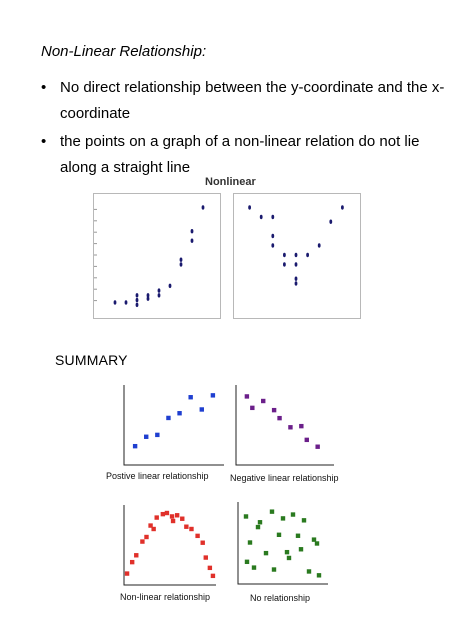 The height and width of the screenshot is (631, 474). What do you see at coordinates (121, 51) in the screenshot?
I see `section-heading-text: Non-Linear Relationship` at bounding box center [121, 51].